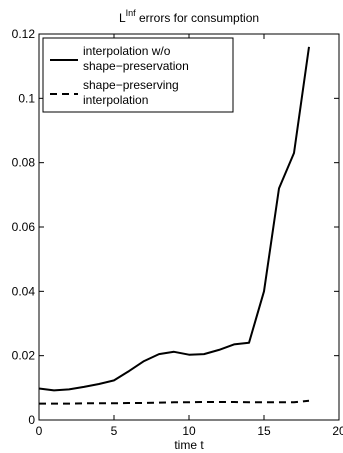 The image size is (343, 453). What do you see at coordinates (24, 227) in the screenshot?
I see `y-tick-label: 0.06` at bounding box center [24, 227].